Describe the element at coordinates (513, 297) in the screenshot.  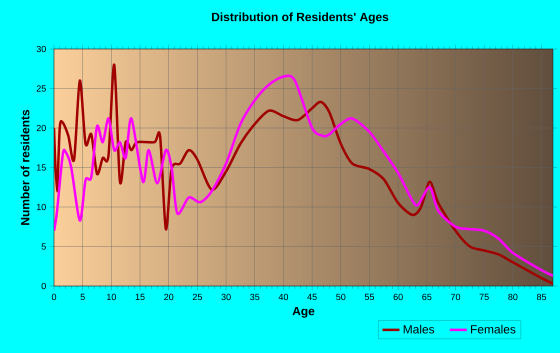
I see `x-tick-label: 80` at that location.